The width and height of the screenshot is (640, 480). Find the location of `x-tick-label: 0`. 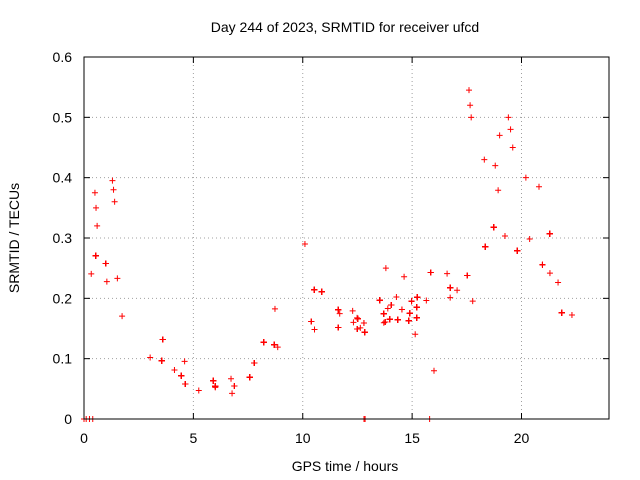

x-tick-label: 0 is located at coordinates (84, 438).